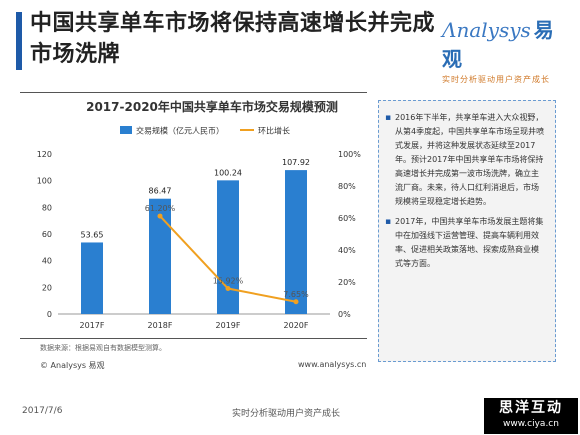 The height and width of the screenshot is (435, 580). What do you see at coordinates (193, 338) in the screenshot?
I see `chart-bottom-divider` at bounding box center [193, 338].